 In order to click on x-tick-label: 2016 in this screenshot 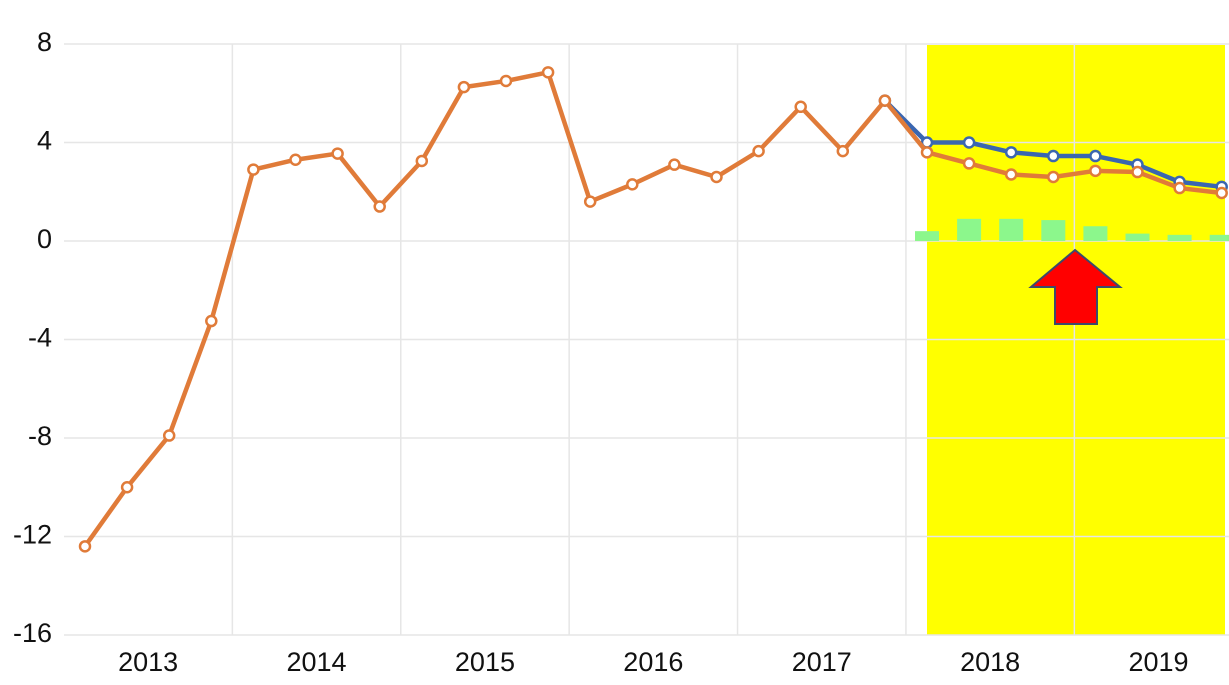, I will do `click(653, 662)`.